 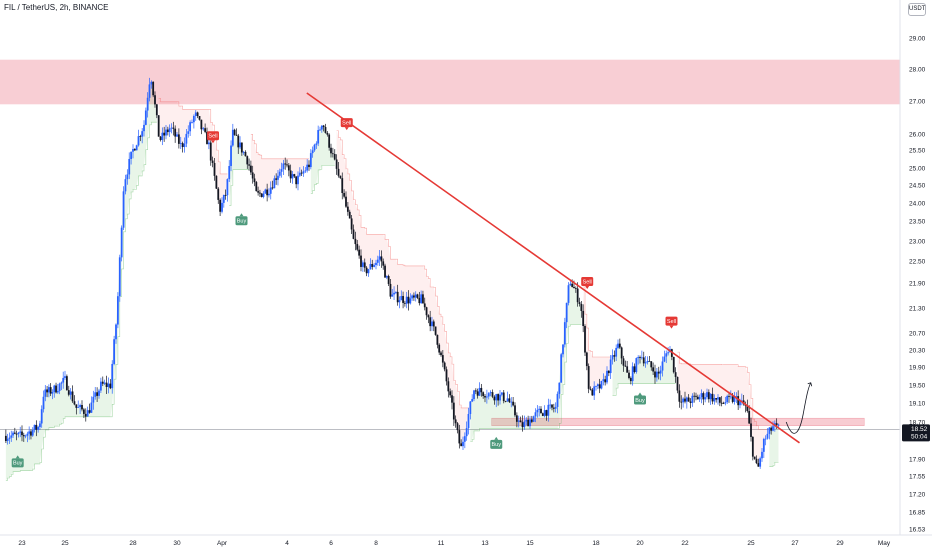 What do you see at coordinates (917, 9) in the screenshot?
I see `currency-unit-badge: USDT` at bounding box center [917, 9].